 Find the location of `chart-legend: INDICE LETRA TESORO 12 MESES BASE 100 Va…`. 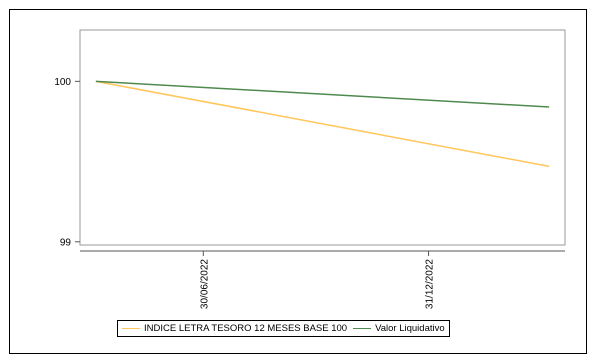

chart-legend: INDICE LETRA TESORO 12 MESES BASE 100 Va… is located at coordinates (283, 328).